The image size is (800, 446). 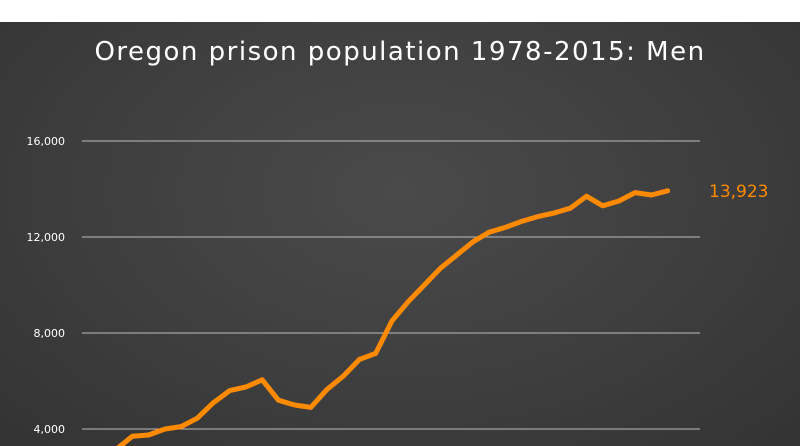 I want to click on y-tick-label: 8,000, so click(x=50, y=333).